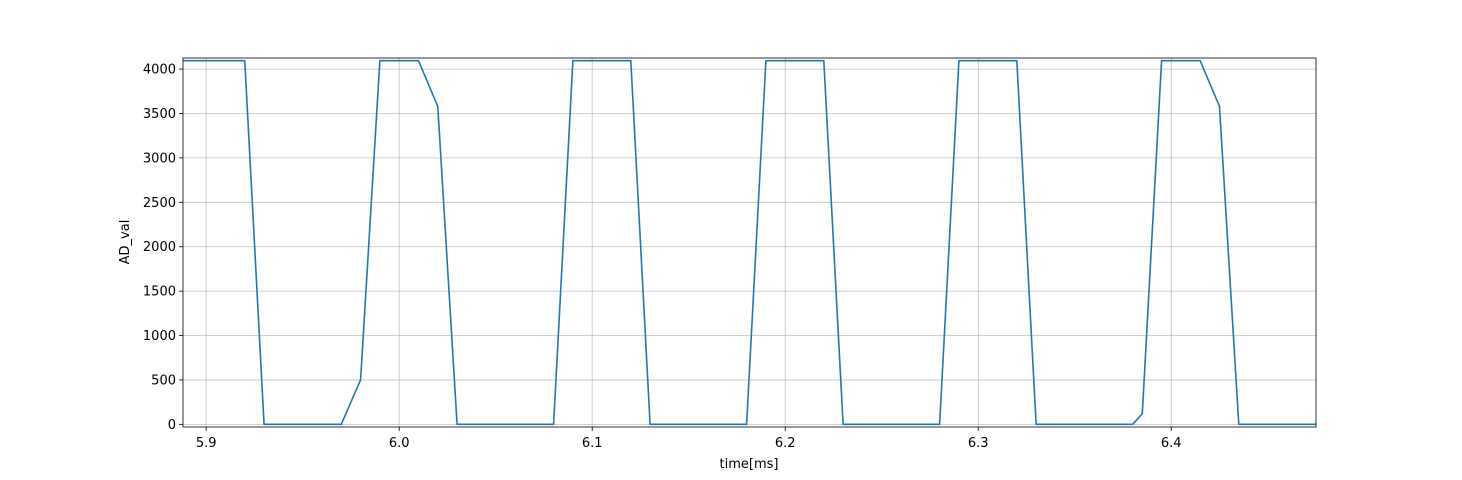  Describe the element at coordinates (749, 464) in the screenshot. I see `x-axis-label: time[ms]` at that location.